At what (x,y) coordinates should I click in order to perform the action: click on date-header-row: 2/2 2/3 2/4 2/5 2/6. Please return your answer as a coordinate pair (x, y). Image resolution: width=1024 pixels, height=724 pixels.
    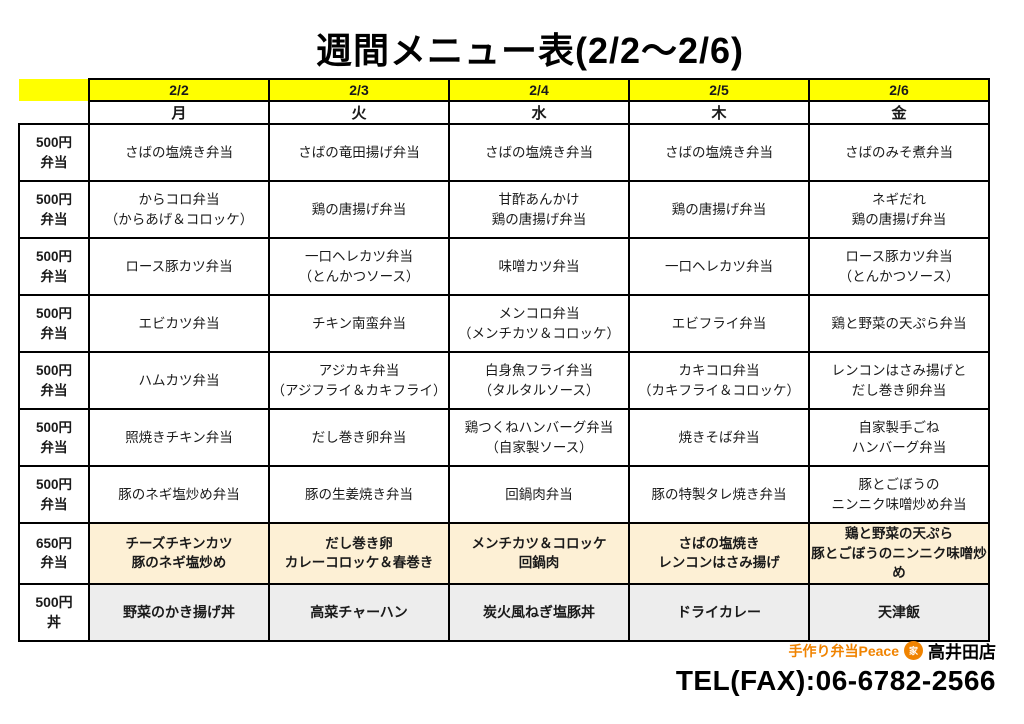
    Looking at the image, I should click on (504, 90).